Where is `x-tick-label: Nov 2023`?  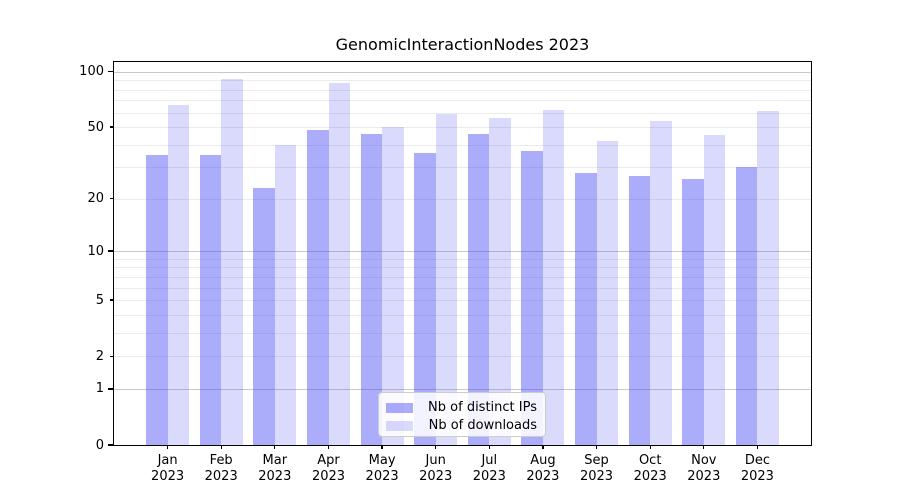 x-tick-label: Nov 2023 is located at coordinates (704, 468).